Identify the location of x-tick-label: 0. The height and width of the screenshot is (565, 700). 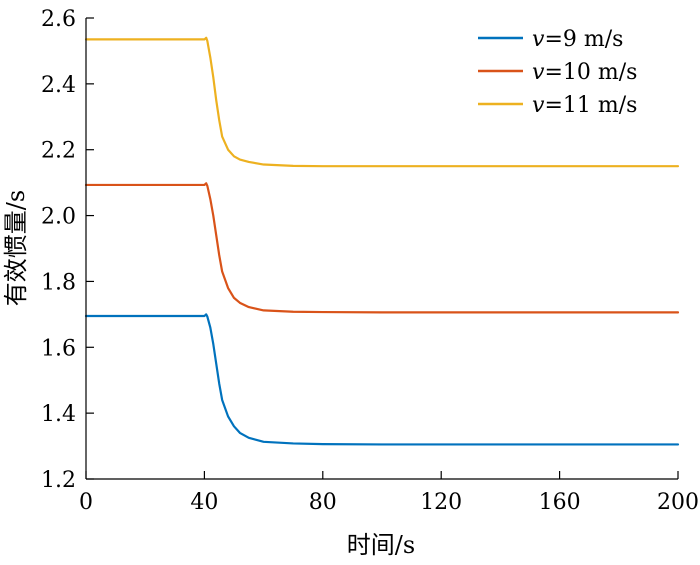
(86, 502).